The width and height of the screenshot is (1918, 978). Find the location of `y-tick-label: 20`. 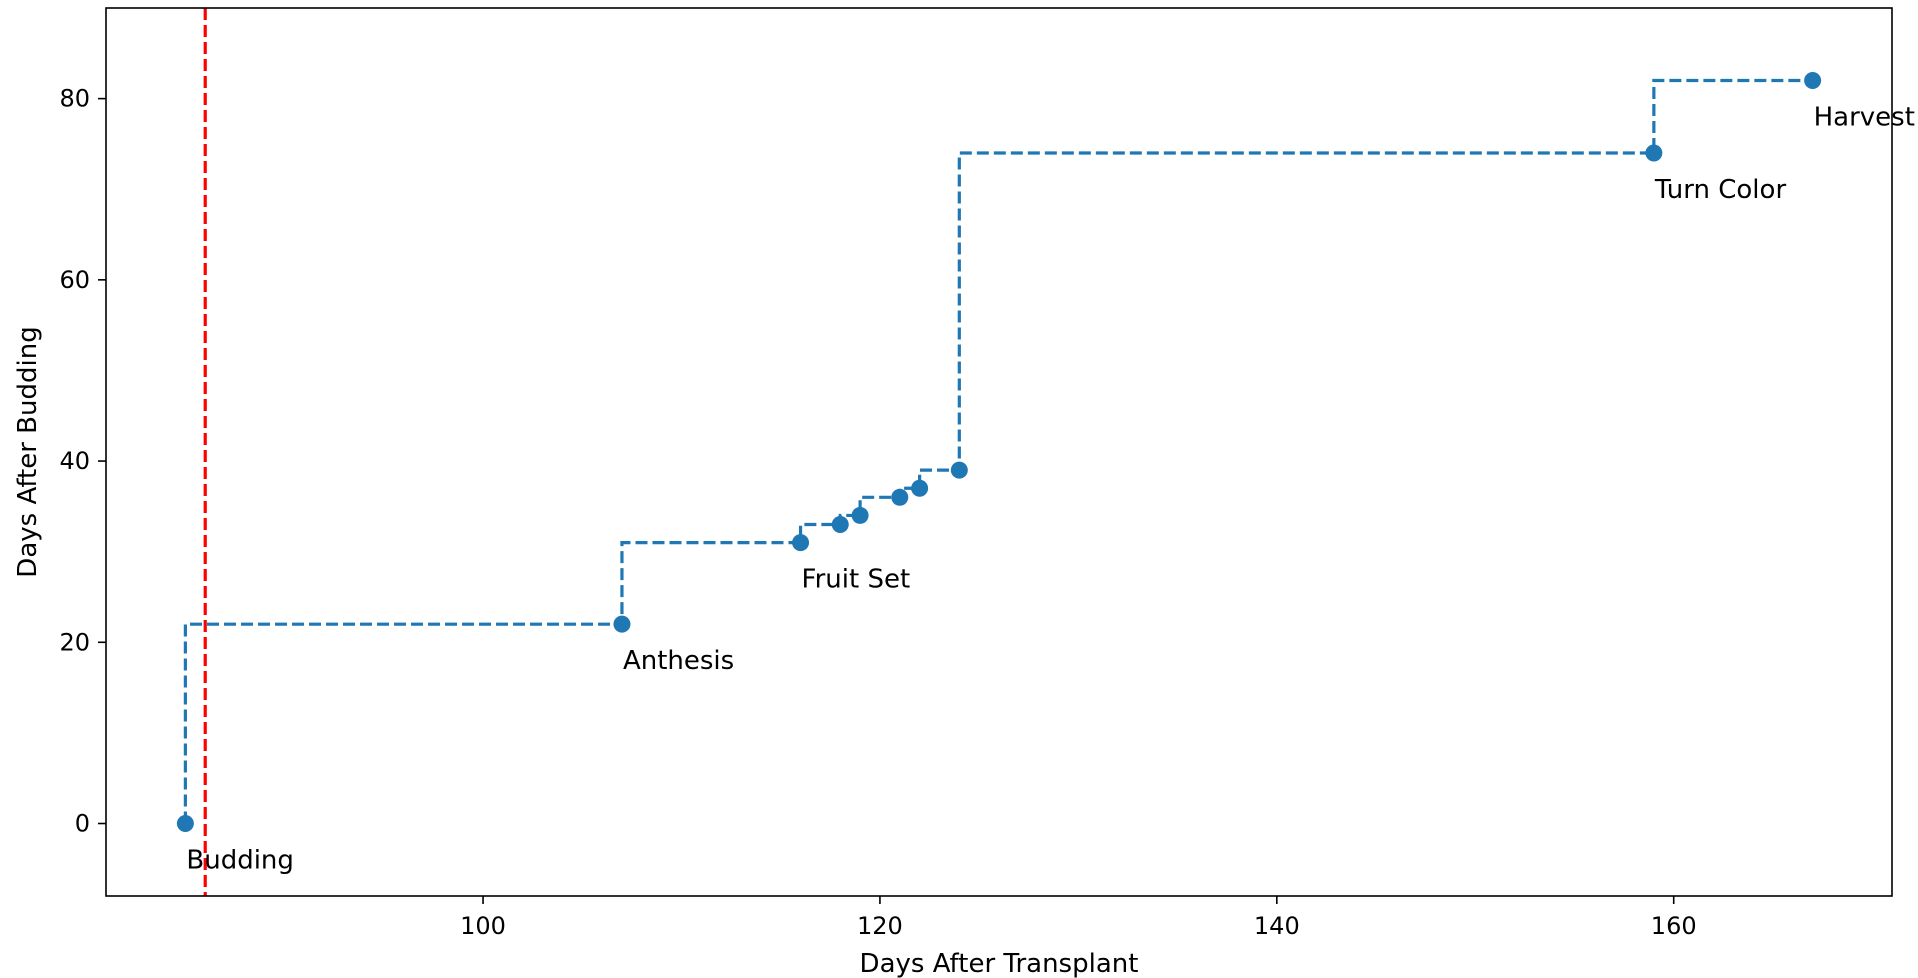

y-tick-label: 20 is located at coordinates (74, 642).